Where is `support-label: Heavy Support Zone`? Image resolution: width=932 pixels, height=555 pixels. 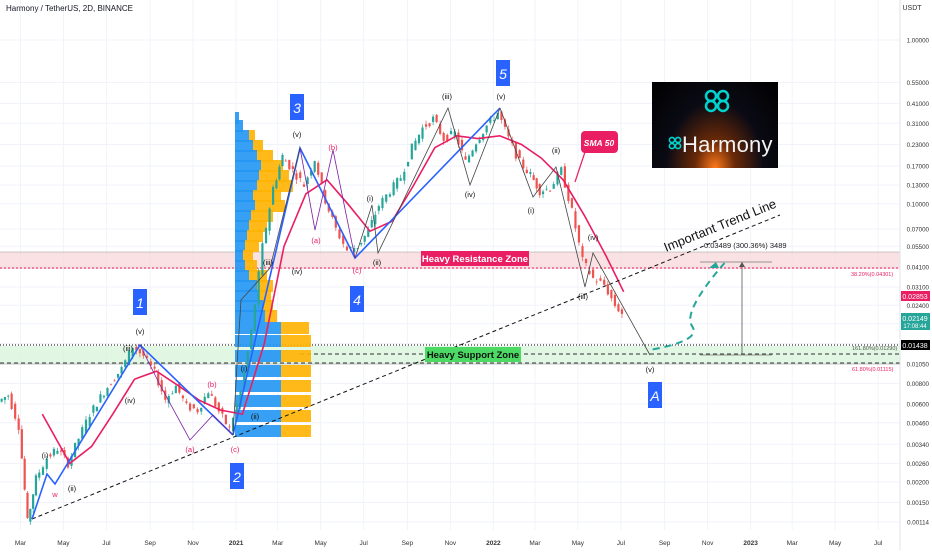 support-label: Heavy Support Zone is located at coordinates (473, 355).